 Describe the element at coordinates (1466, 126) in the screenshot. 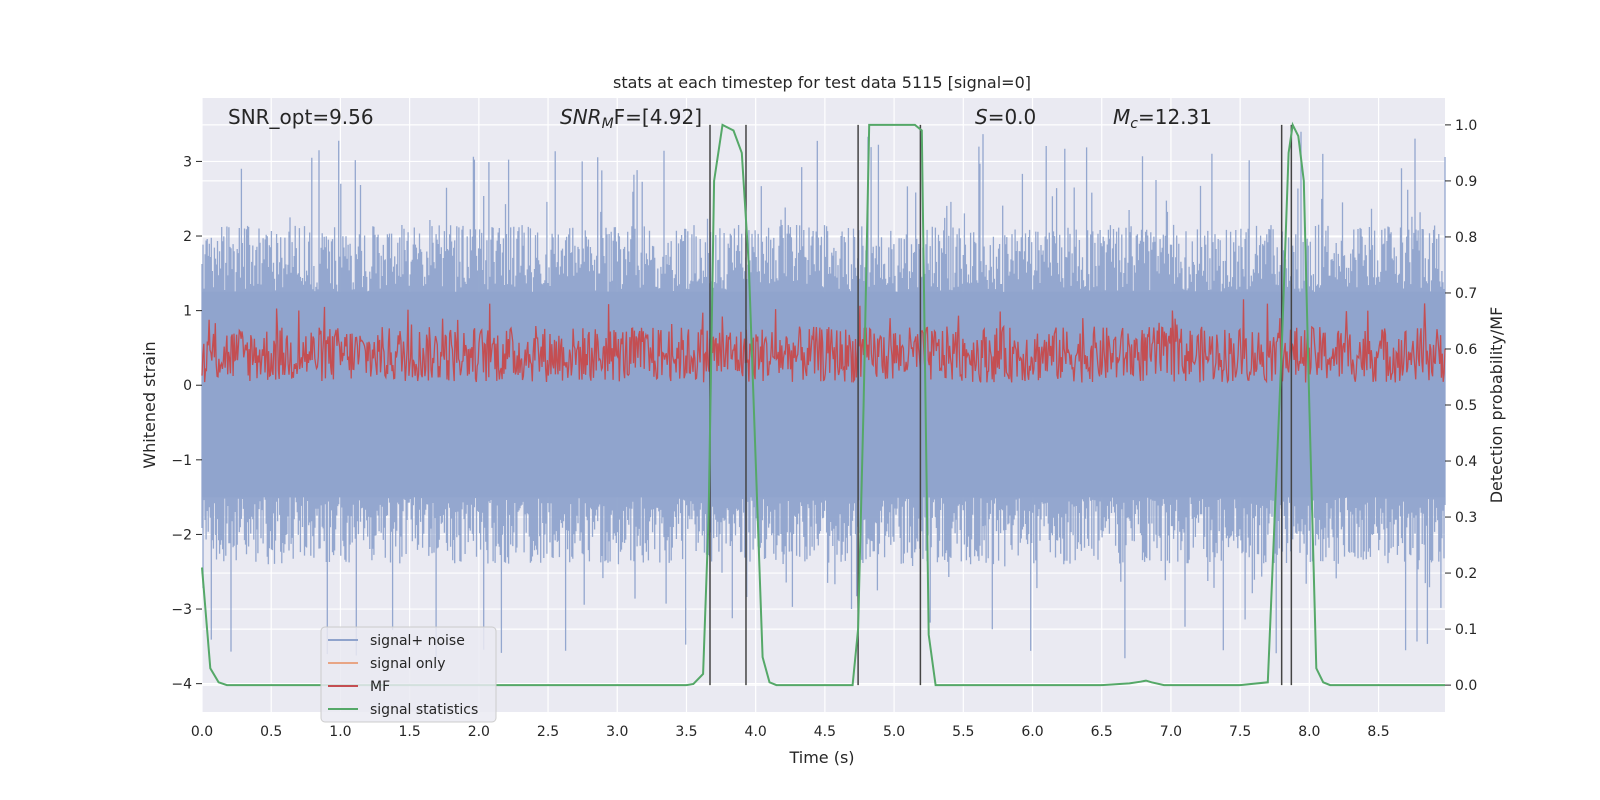

I see `right-y-tick-label: 1.0` at that location.